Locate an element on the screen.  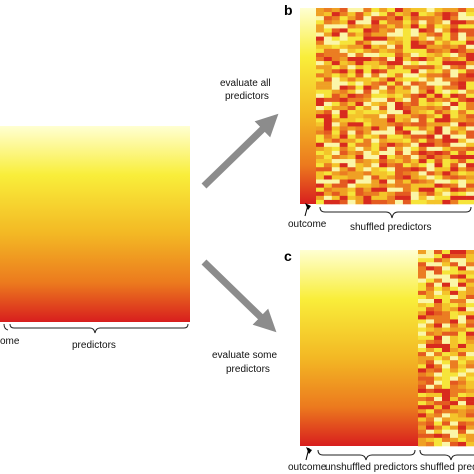
panel-c-letter: c is located at coordinates (288, 256).